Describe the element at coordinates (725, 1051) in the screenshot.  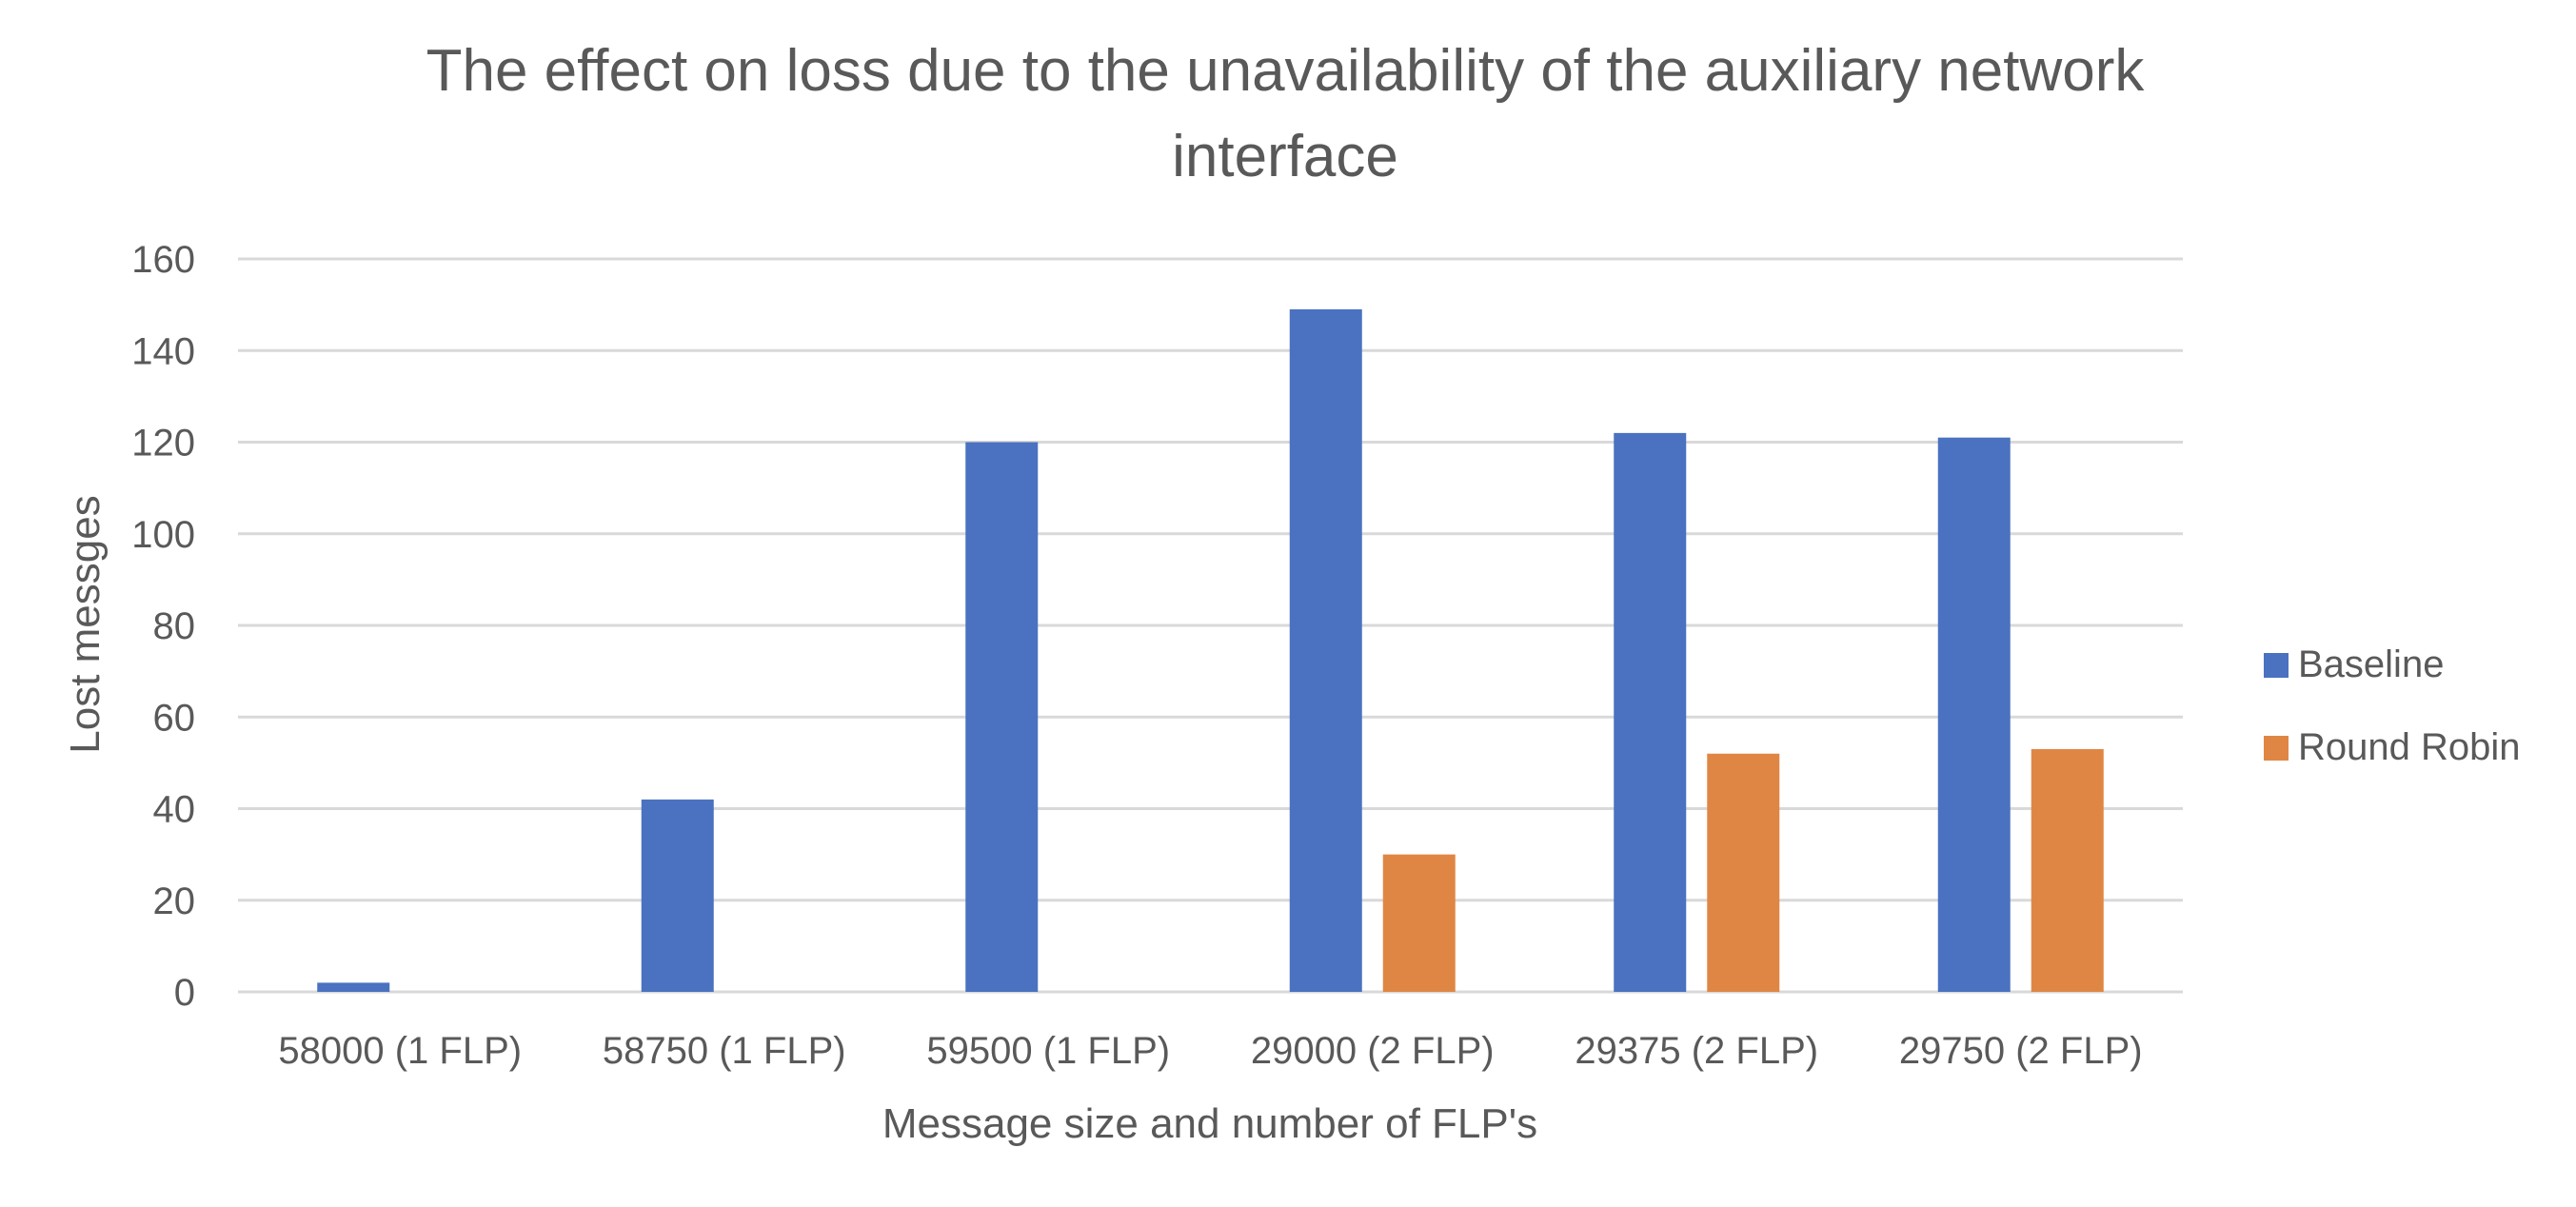
I see `x-tick-label: 58750 (1 FLP)` at that location.